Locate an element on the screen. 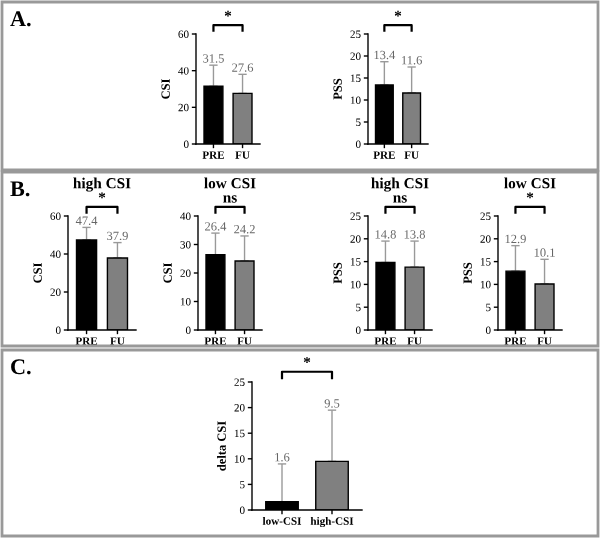 This screenshot has height=540, width=600. text: A. is located at coordinates (20, 19).